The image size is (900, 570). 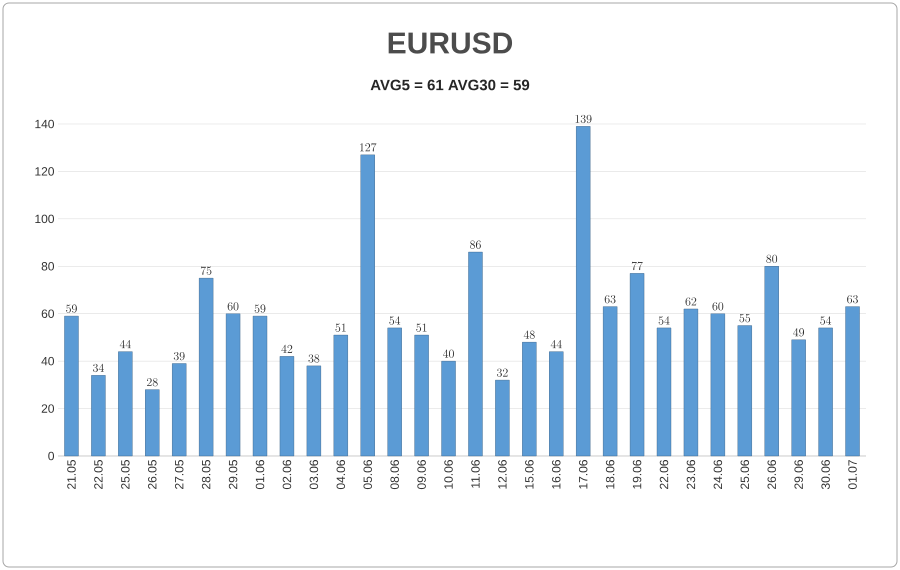 What do you see at coordinates (287, 475) in the screenshot?
I see `x-tick-label: 02.06` at bounding box center [287, 475].